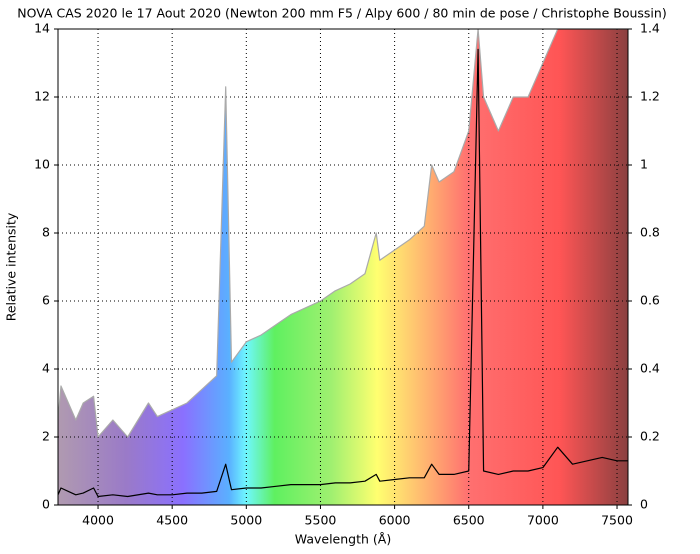 Image resolution: width=700 pixels, height=554 pixels. I want to click on x-tick-label: 6500, so click(469, 520).